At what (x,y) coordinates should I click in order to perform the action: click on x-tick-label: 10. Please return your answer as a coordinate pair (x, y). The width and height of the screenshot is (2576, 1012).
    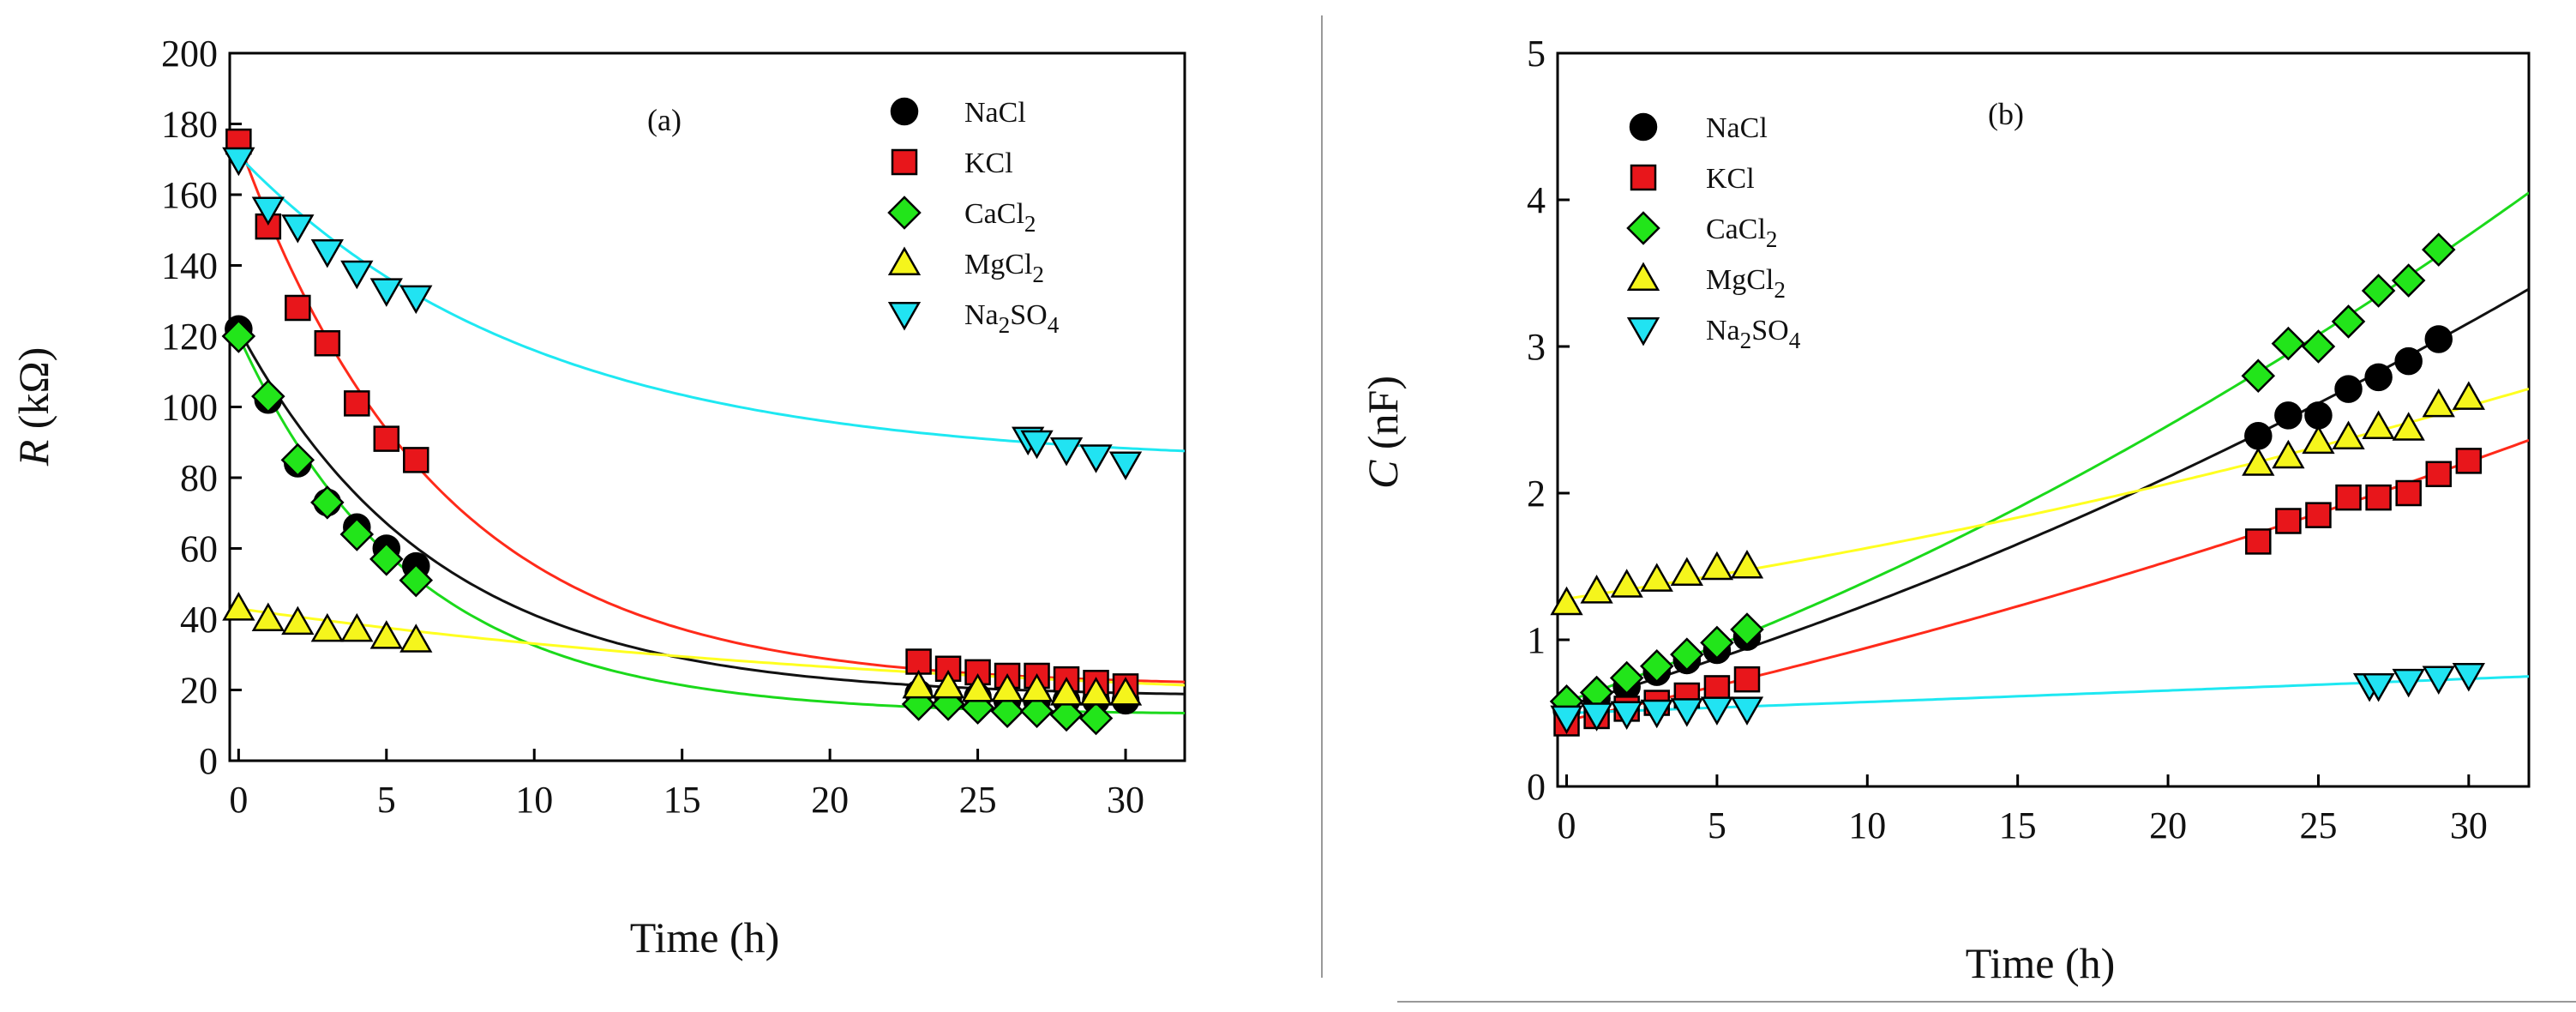
    Looking at the image, I should click on (1867, 825).